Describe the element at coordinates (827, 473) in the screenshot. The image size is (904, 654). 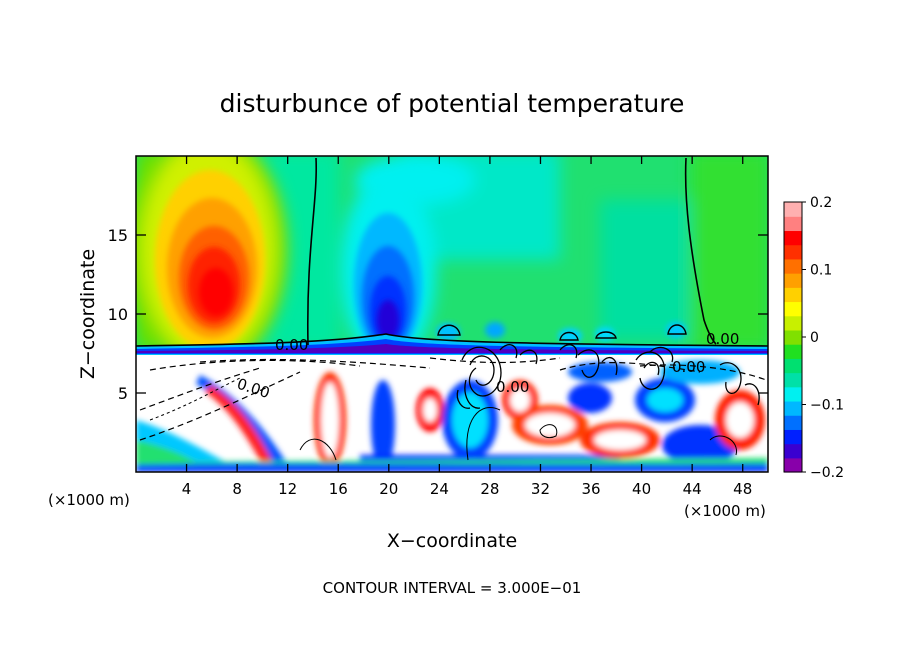
I see `colorbar-tick-label: −0.2` at that location.